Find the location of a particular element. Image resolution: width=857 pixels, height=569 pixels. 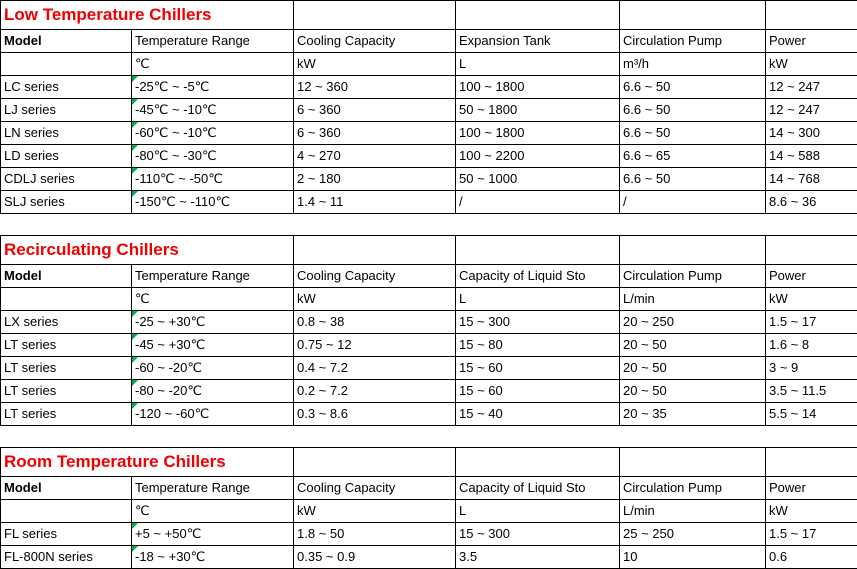

column-header-cooling-capacity: Cooling Capacity is located at coordinates (375, 488).